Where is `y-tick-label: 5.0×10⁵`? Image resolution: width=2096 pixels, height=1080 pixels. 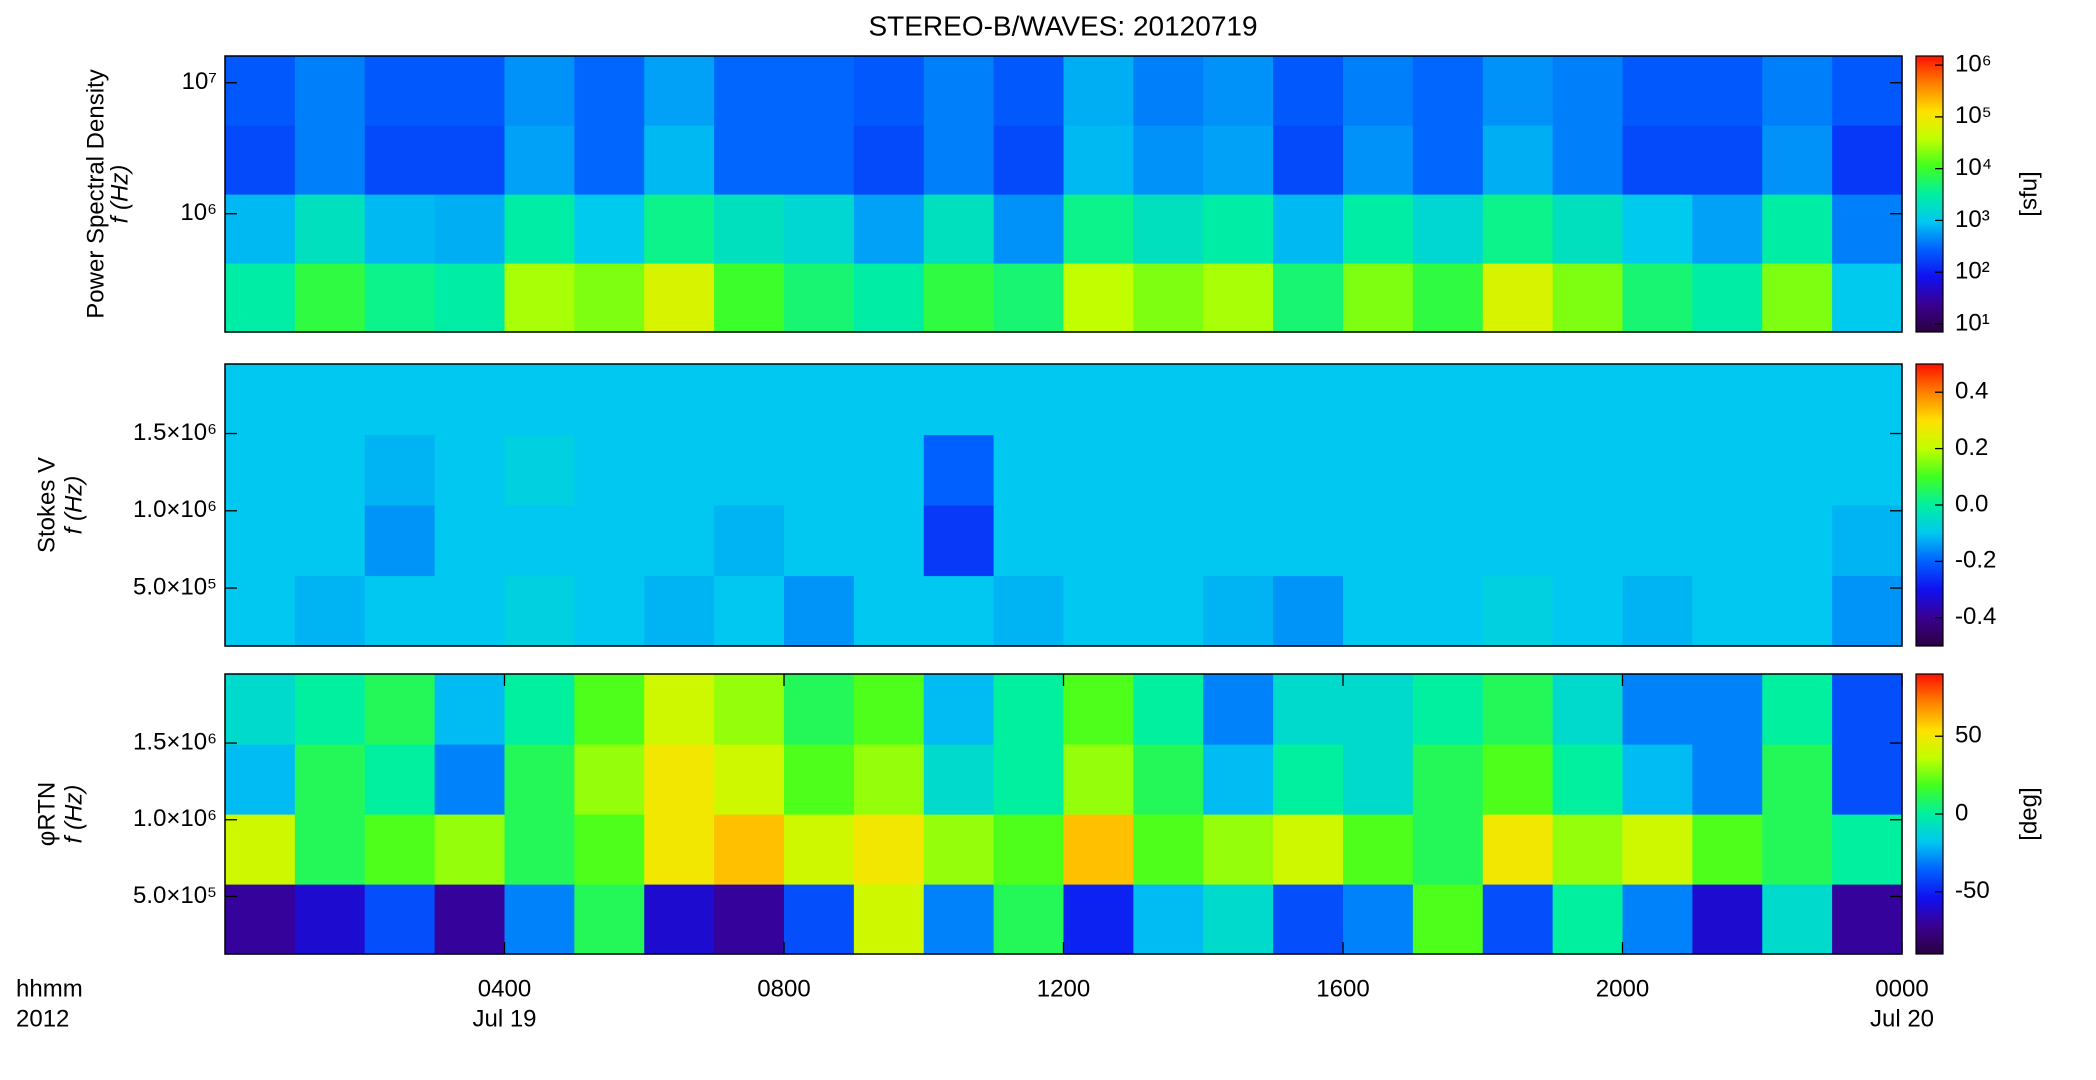
y-tick-label: 5.0×10⁵ is located at coordinates (175, 895).